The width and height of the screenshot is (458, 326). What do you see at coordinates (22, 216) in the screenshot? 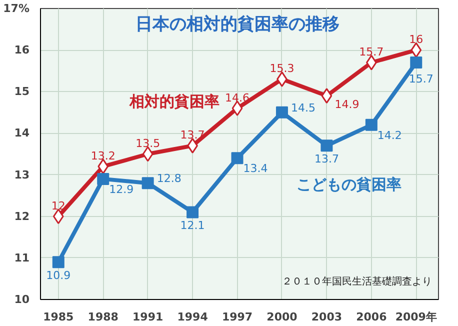
I see `y-tick-label: 12` at bounding box center [22, 216].